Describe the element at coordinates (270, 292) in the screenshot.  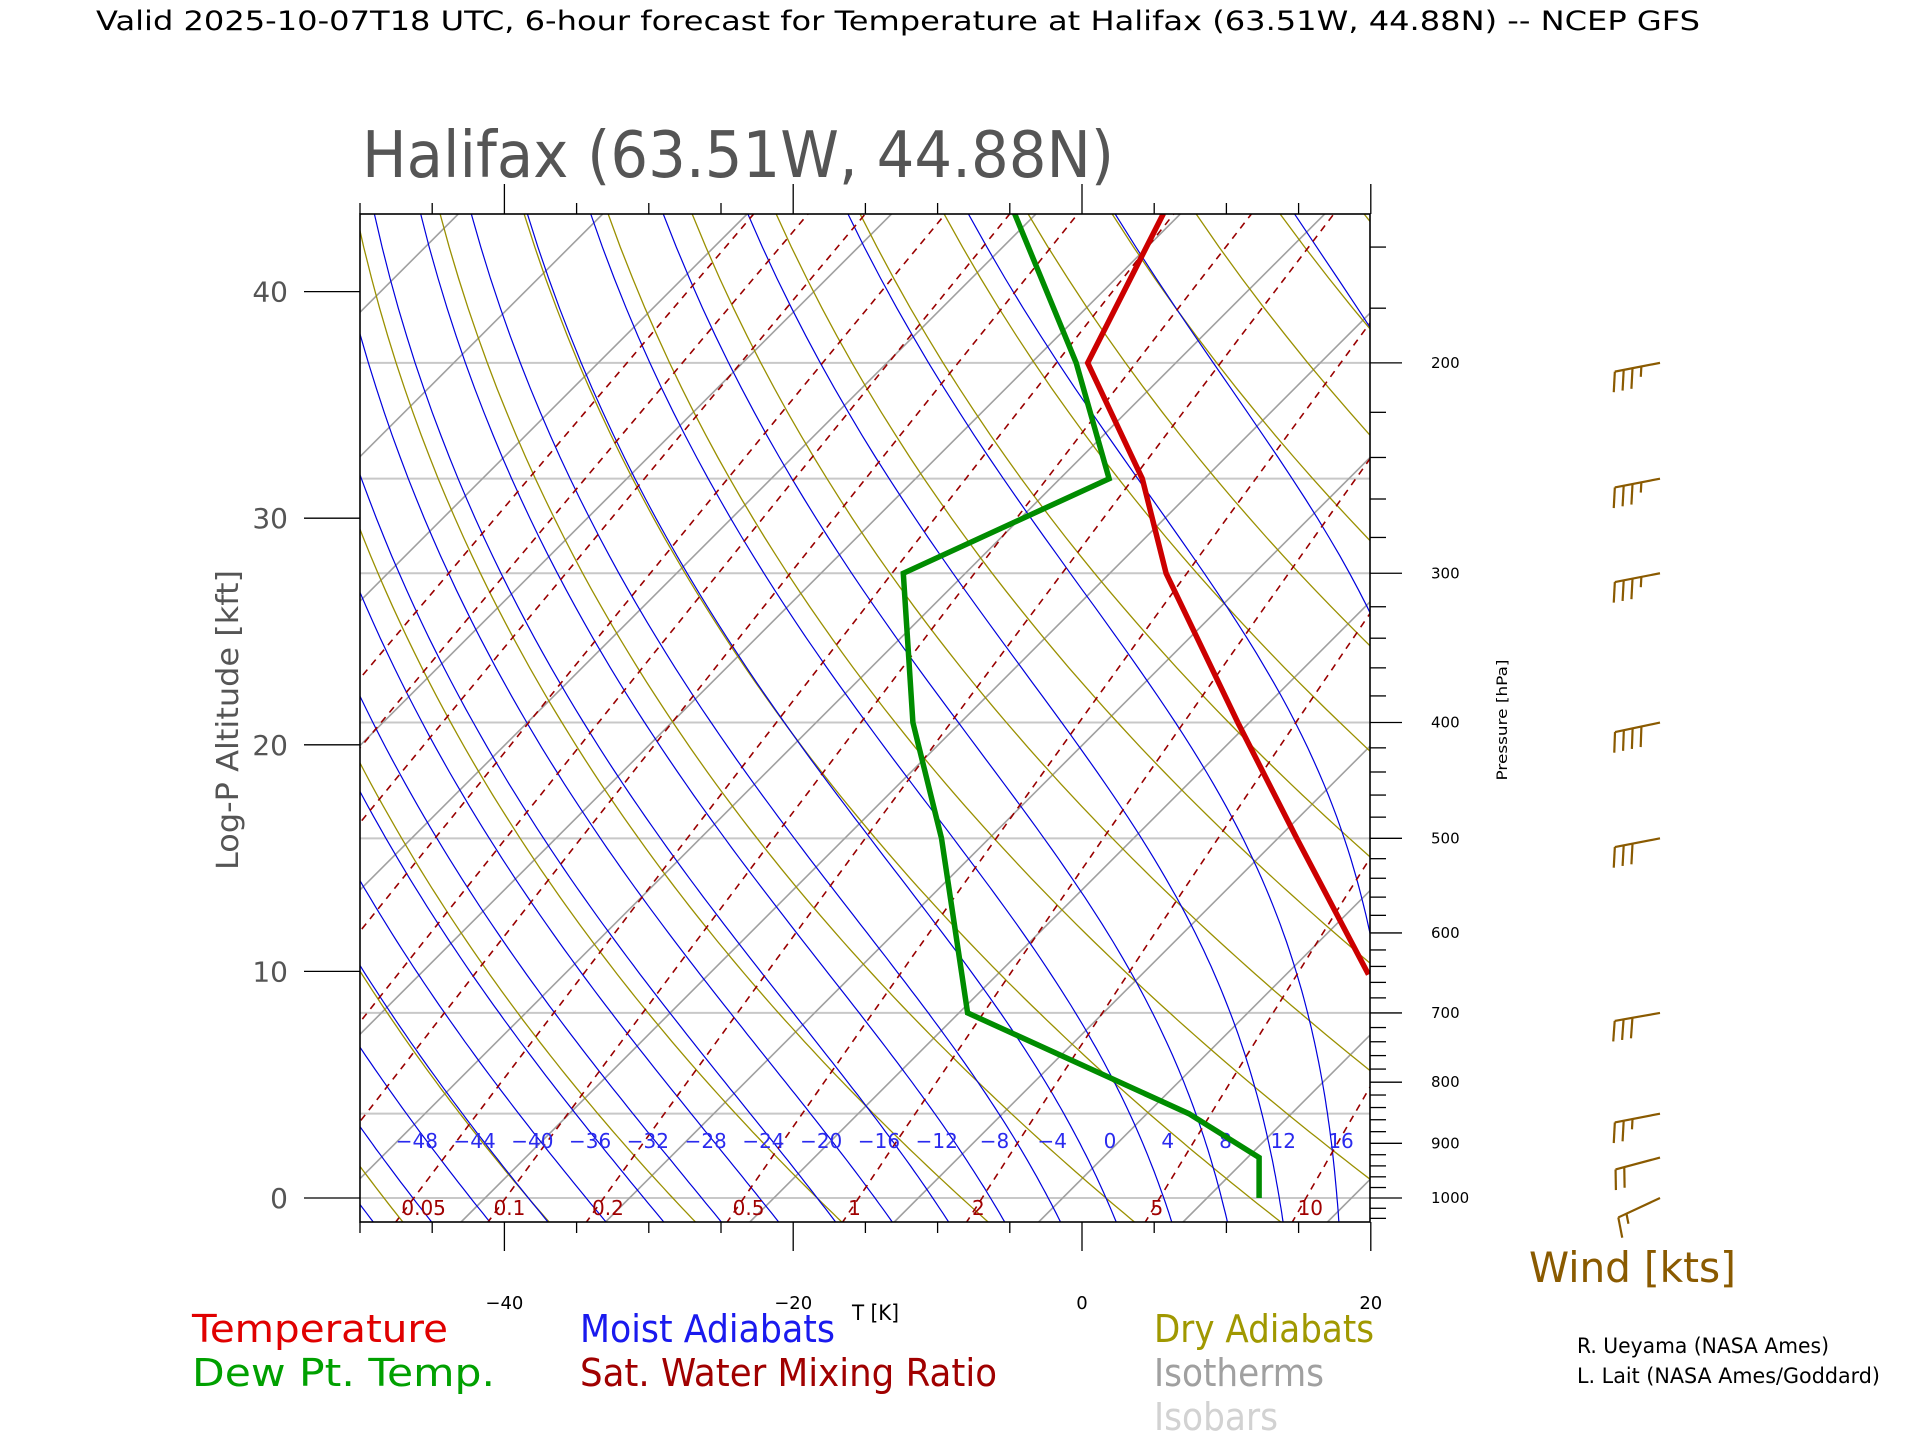
I see `altitude-tick-label: 40` at that location.